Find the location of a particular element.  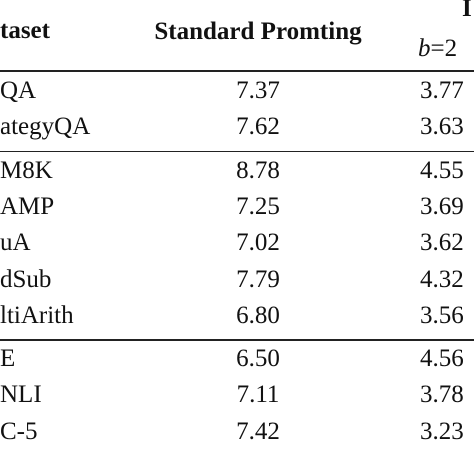

dataset-cell: ltiArith is located at coordinates (37, 315).